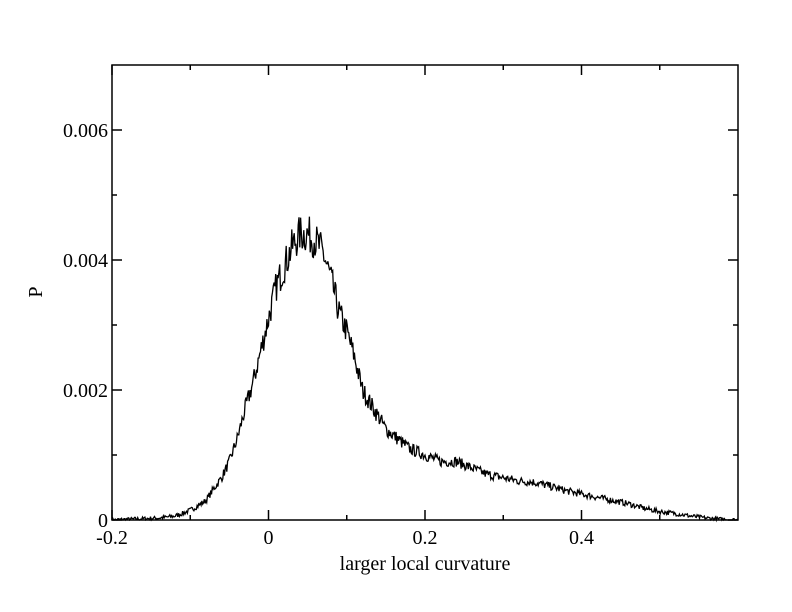  Describe the element at coordinates (112, 538) in the screenshot. I see `x-tick-label: -0.2` at that location.